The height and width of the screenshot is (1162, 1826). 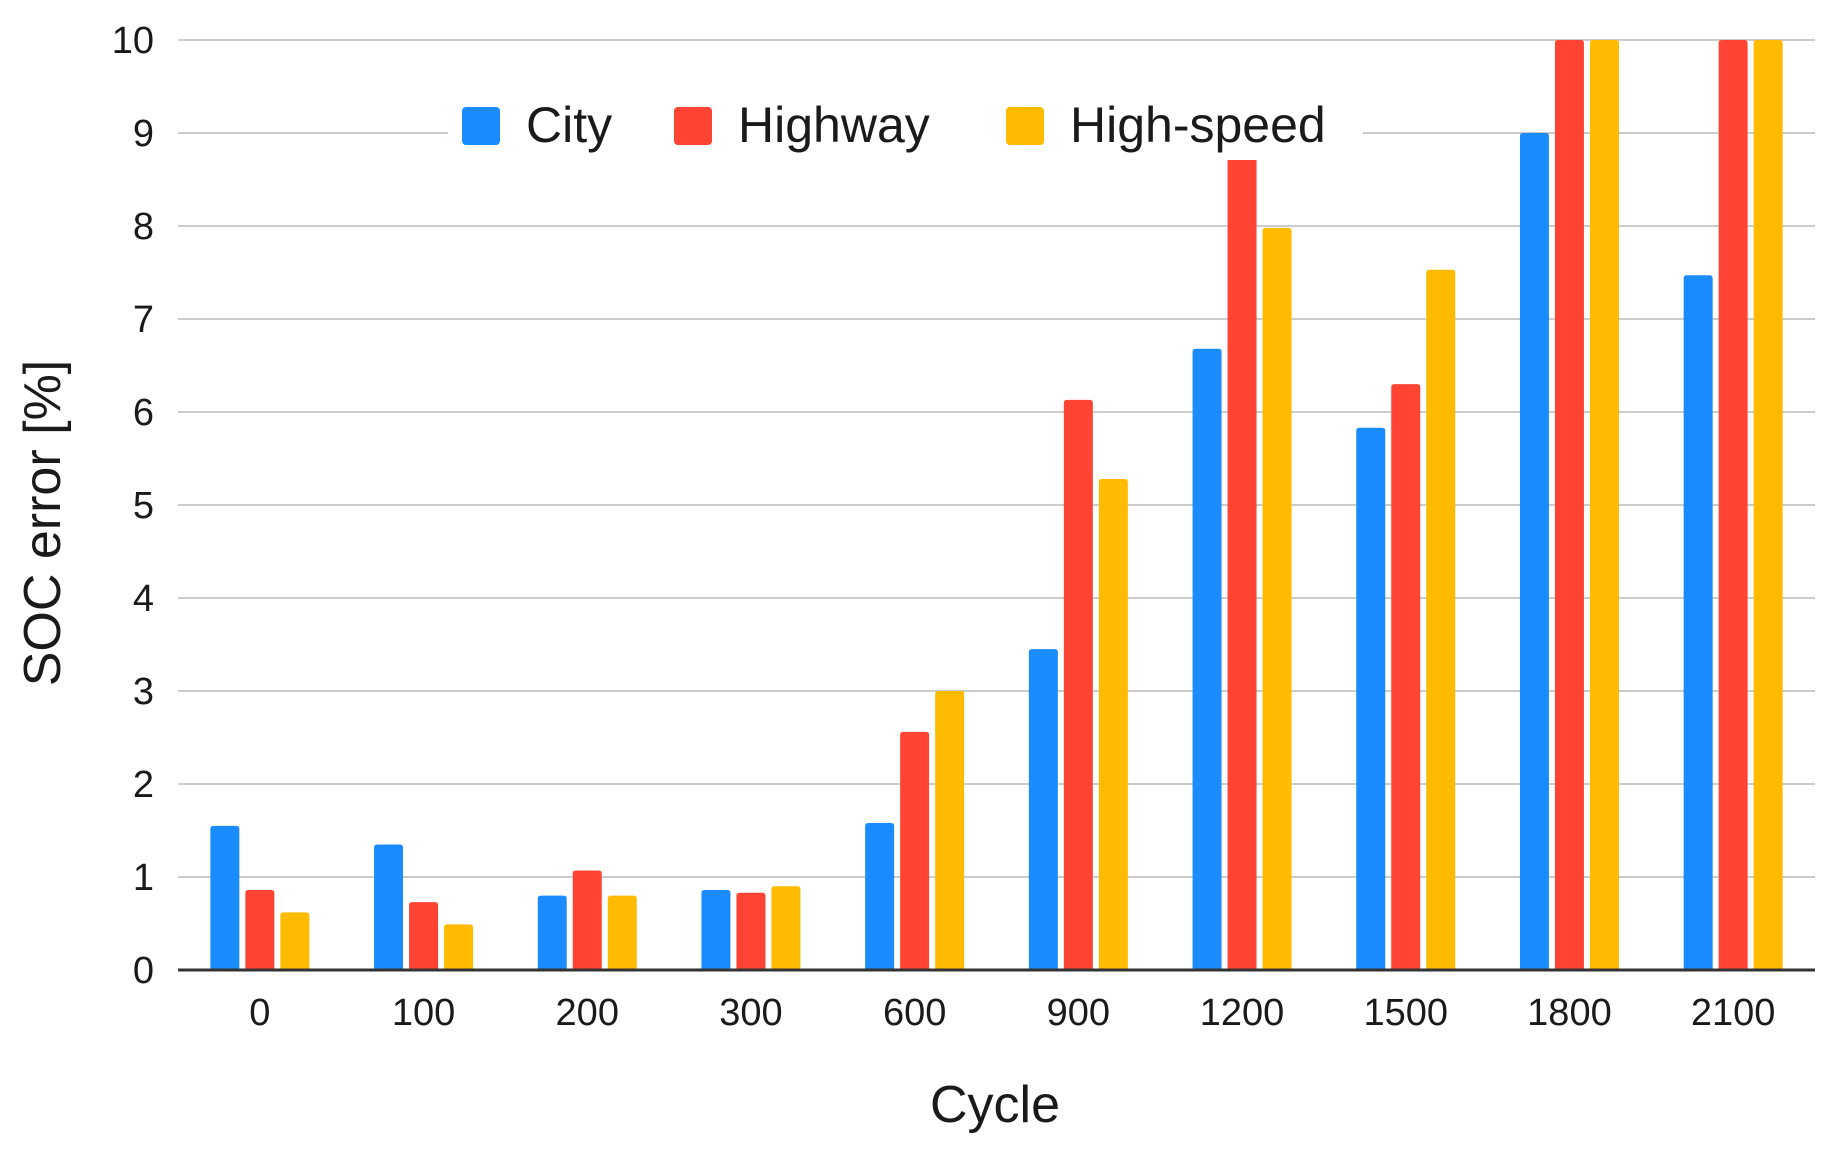 I want to click on y-tick-label: 7, so click(x=143, y=320).